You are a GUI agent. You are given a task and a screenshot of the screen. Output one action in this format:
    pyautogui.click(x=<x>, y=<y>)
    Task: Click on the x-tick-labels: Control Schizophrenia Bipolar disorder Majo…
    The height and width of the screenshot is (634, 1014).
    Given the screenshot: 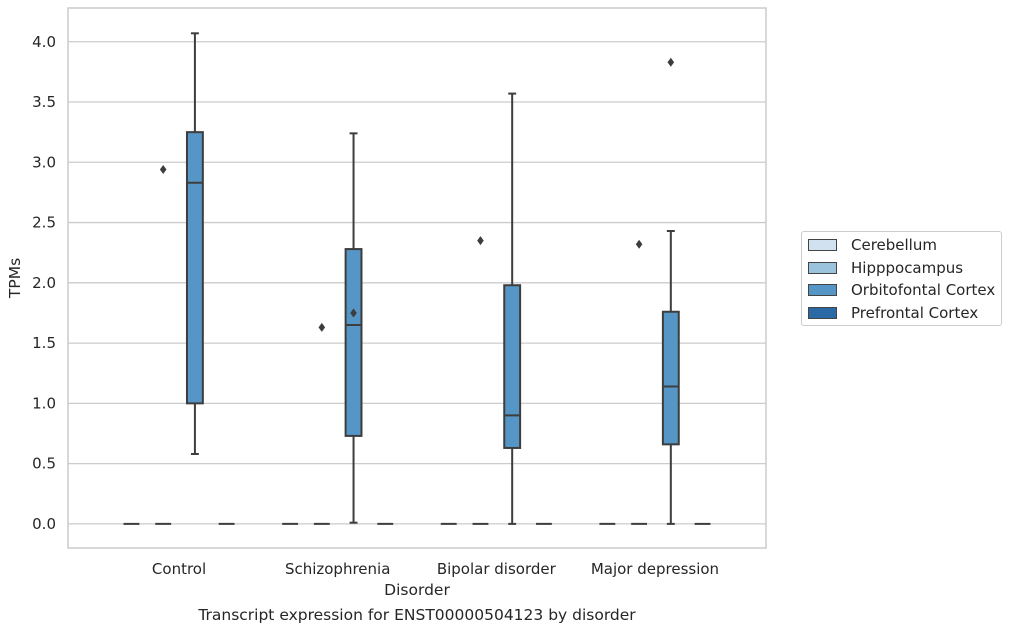 What is the action you would take?
    pyautogui.click(x=435, y=569)
    